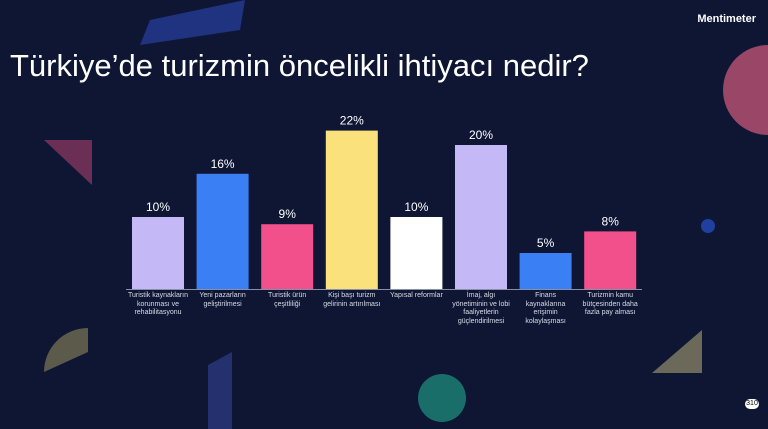 The width and height of the screenshot is (768, 429). Describe the element at coordinates (611, 221) in the screenshot. I see `value-label: 8%` at that location.